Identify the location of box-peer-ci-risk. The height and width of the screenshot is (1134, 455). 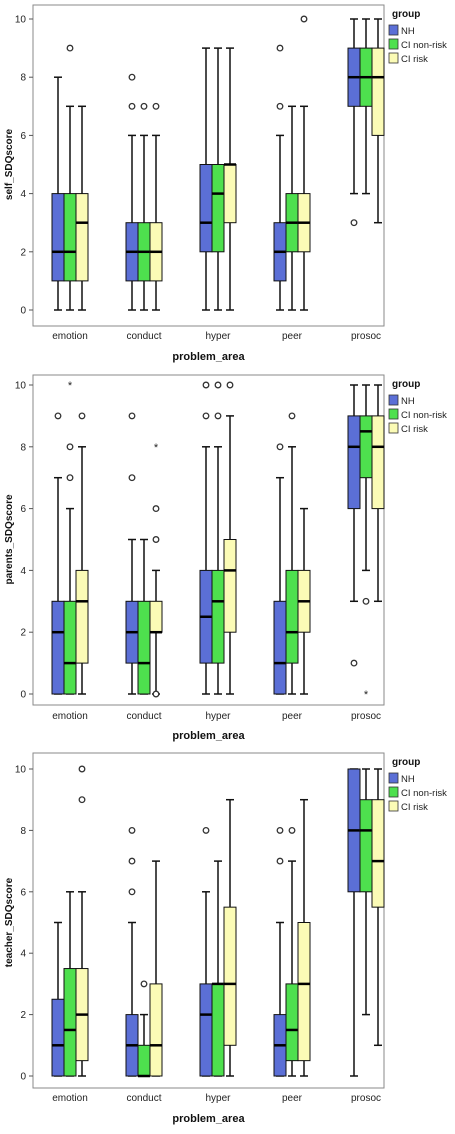
(304, 937).